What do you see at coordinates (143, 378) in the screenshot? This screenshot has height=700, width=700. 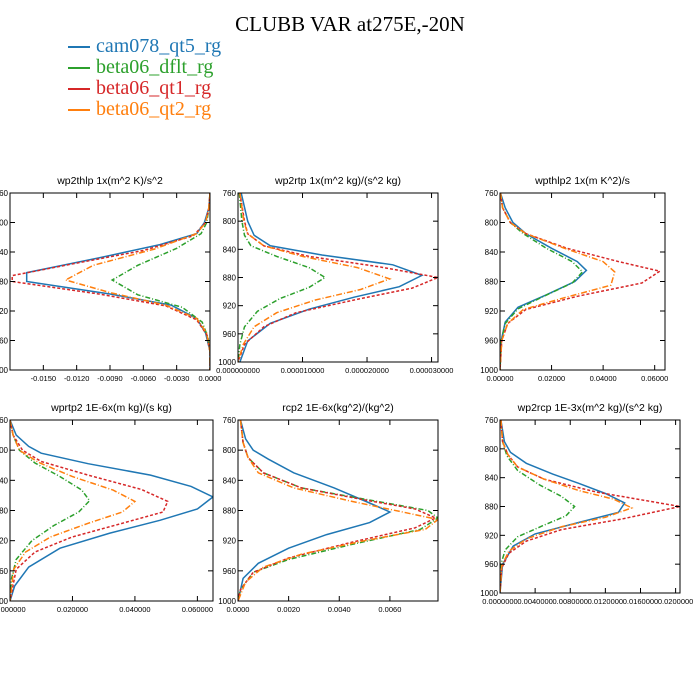 I see `x-tick-label: -0.0060` at bounding box center [143, 378].